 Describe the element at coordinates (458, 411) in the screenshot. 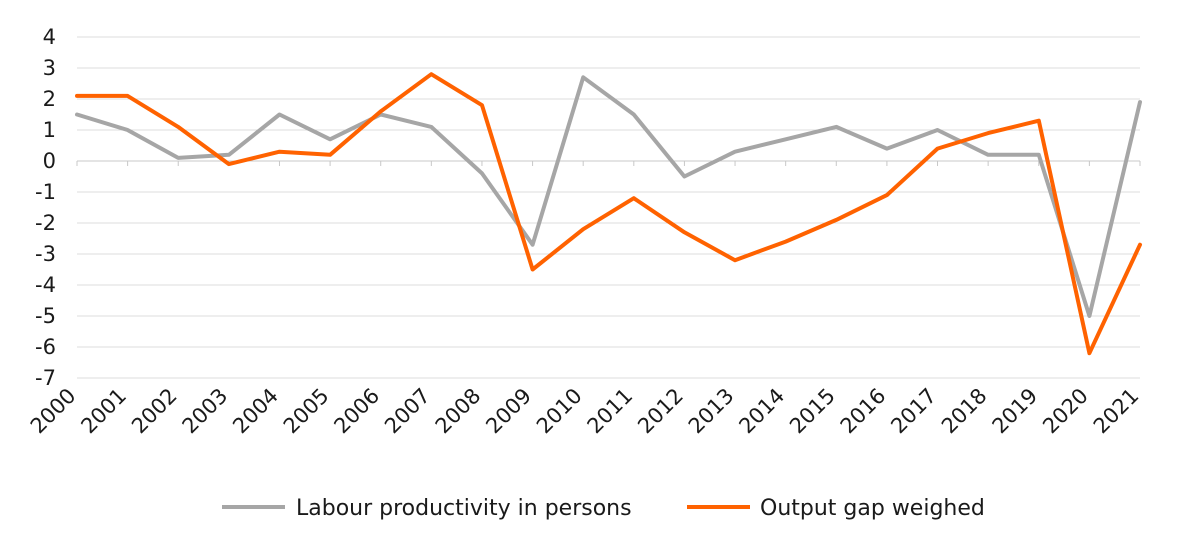

I see `x-tick-label: 2008` at that location.